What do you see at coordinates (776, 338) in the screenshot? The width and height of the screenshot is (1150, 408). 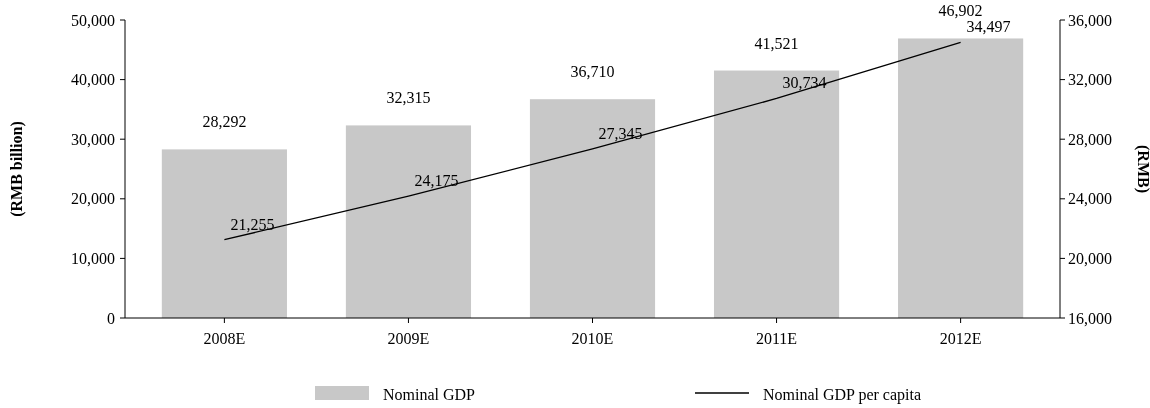 I see `x-tick-label: 2011E` at bounding box center [776, 338].